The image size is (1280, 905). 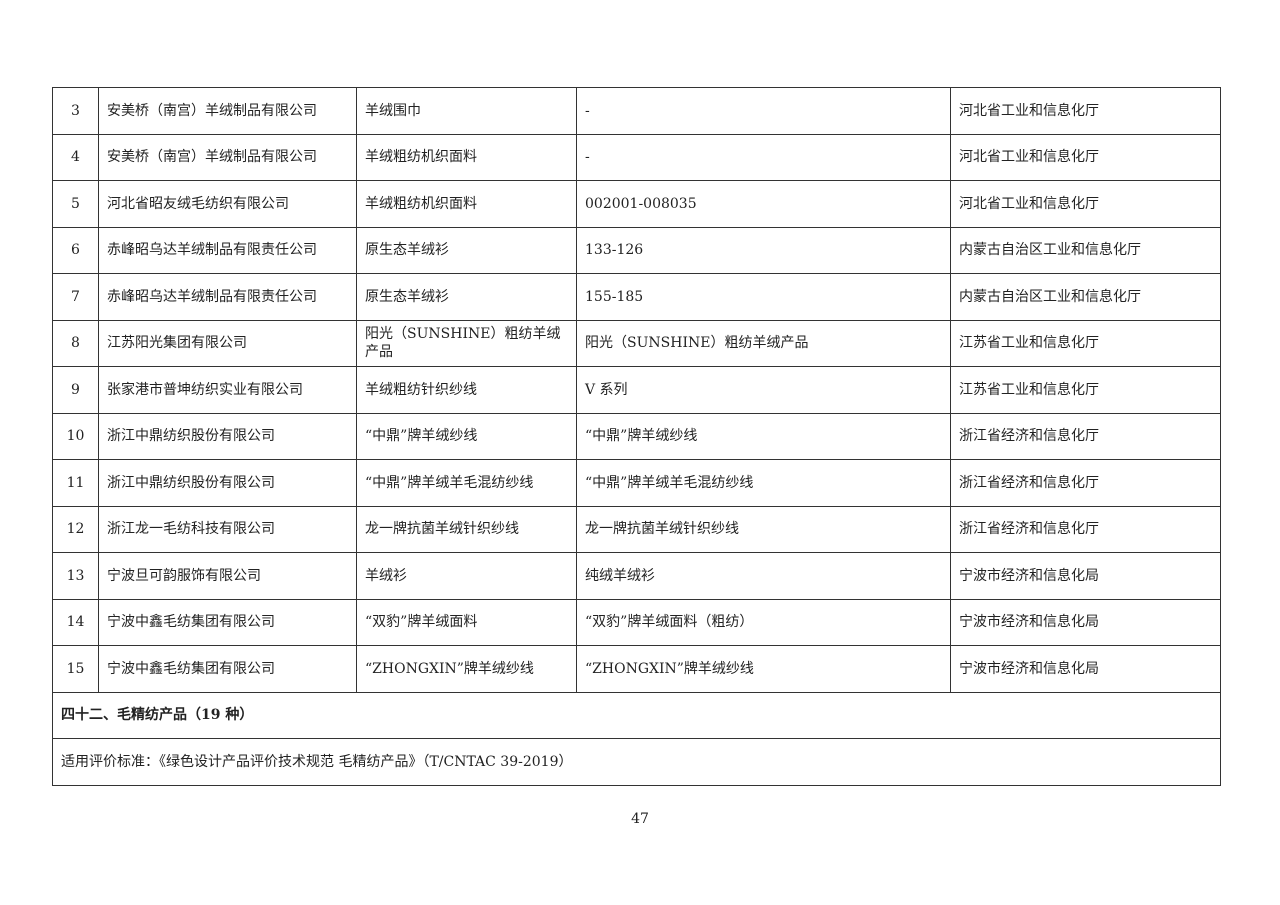 I want to click on table-row: 9 张家港市普坤纺织实业有限公司 羊绒粗纺针织纱线 V 系列 江苏省工业和信息化厅, so click(x=636, y=390).